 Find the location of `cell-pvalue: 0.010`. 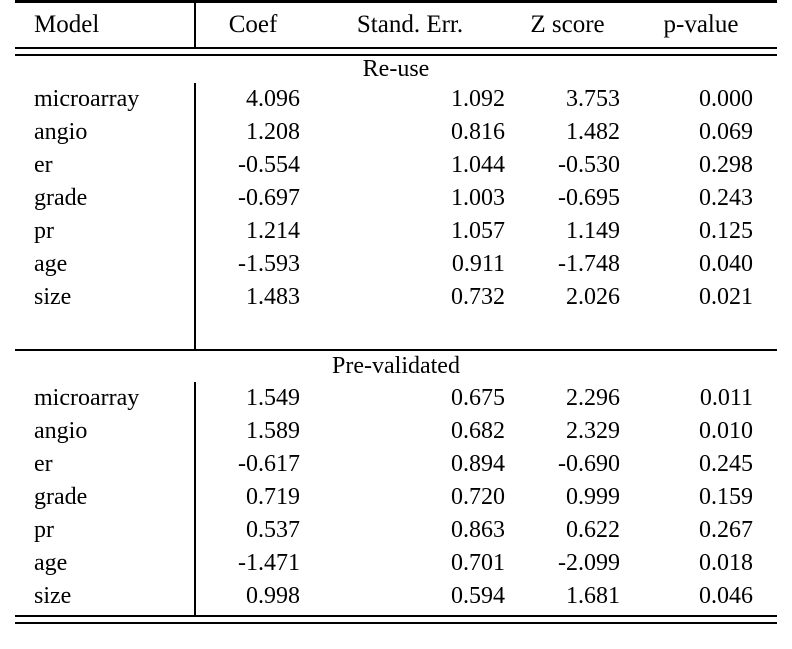

cell-pvalue: 0.010 is located at coordinates (726, 430).